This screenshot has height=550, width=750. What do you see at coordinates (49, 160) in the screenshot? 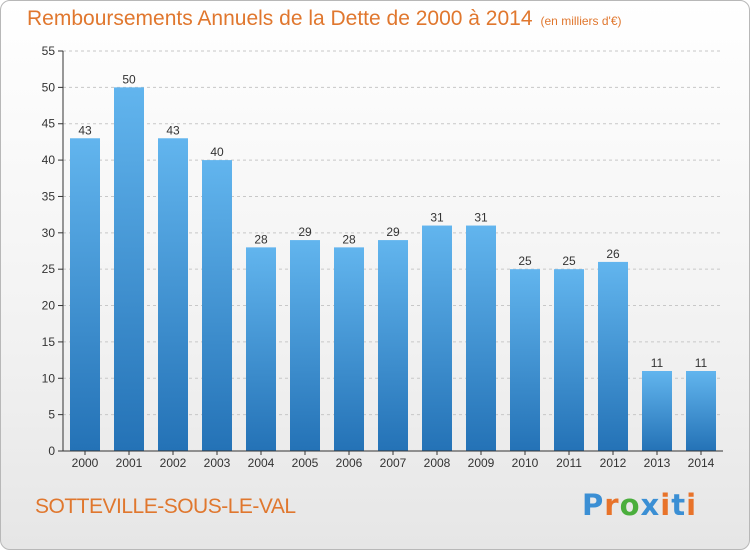
I see `y-tick-label: 40` at bounding box center [49, 160].